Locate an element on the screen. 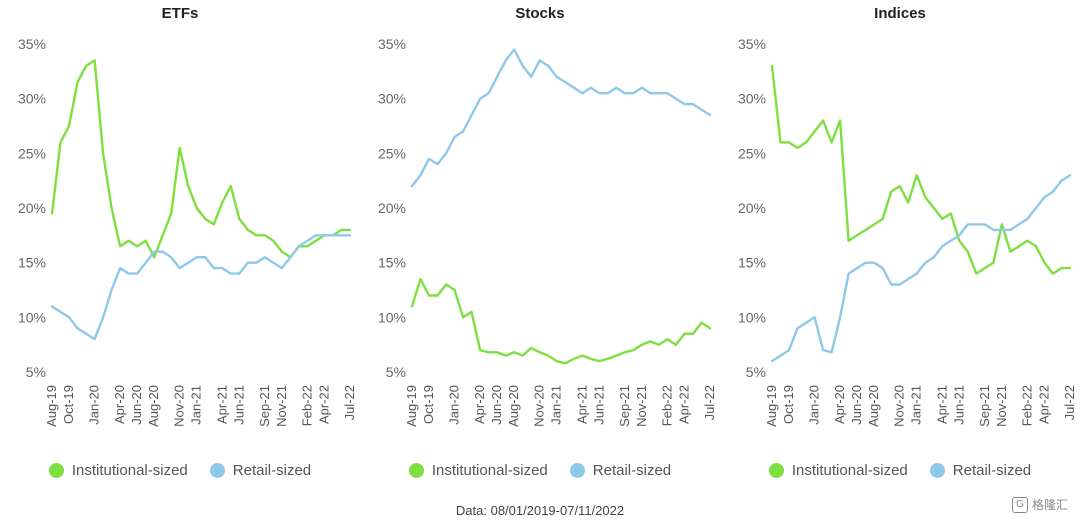  watermark: G 格隆汇 is located at coordinates (1039, 504).